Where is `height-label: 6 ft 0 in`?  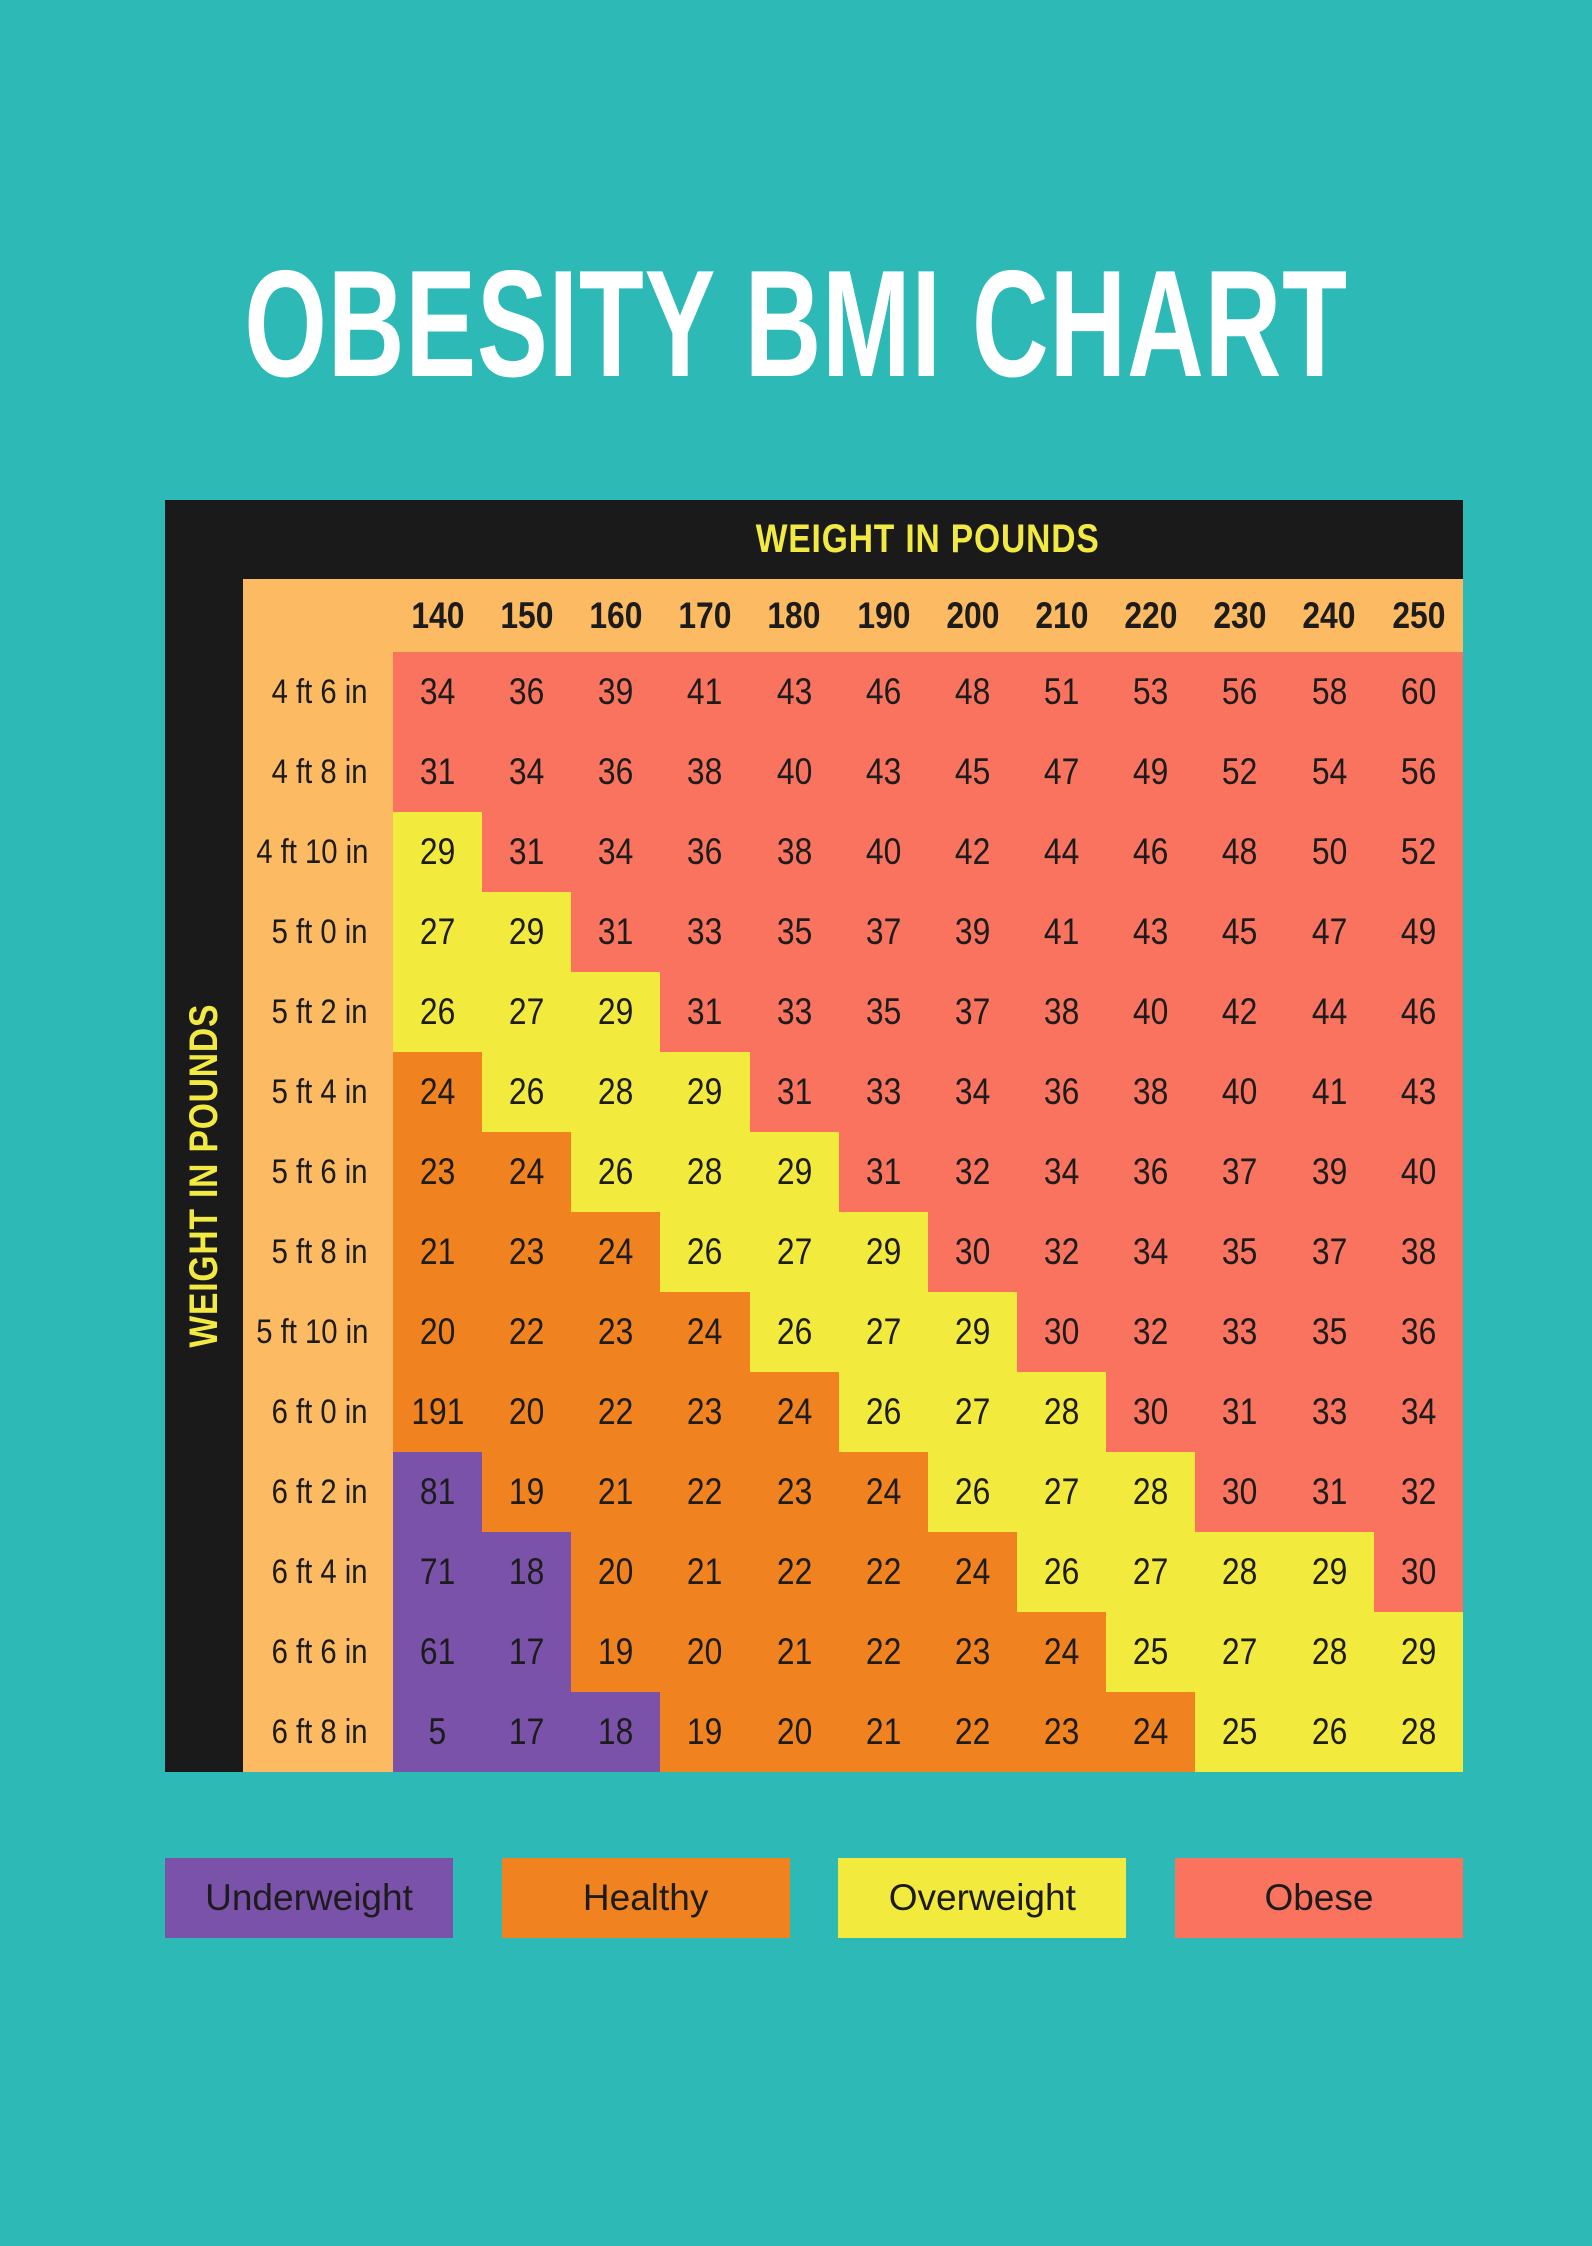 height-label: 6 ft 0 in is located at coordinates (318, 1412).